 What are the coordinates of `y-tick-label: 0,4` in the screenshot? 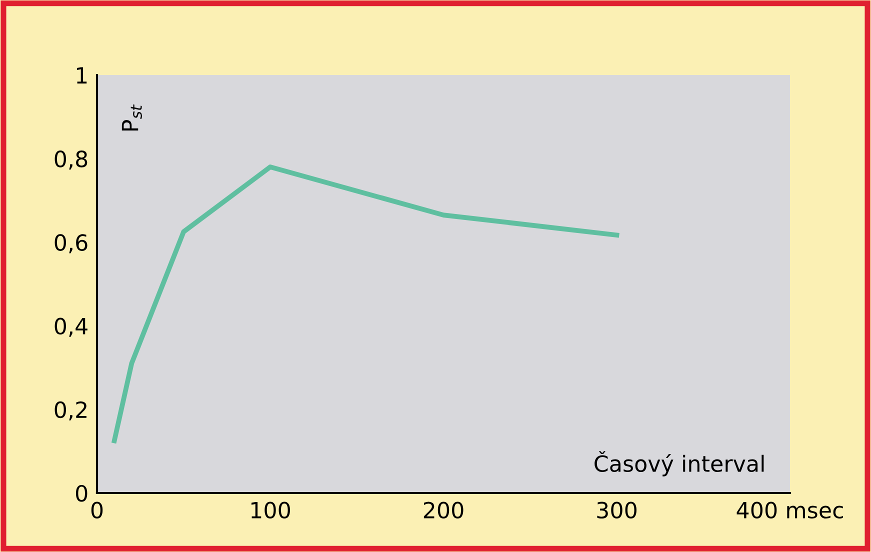 It's located at (71, 327).